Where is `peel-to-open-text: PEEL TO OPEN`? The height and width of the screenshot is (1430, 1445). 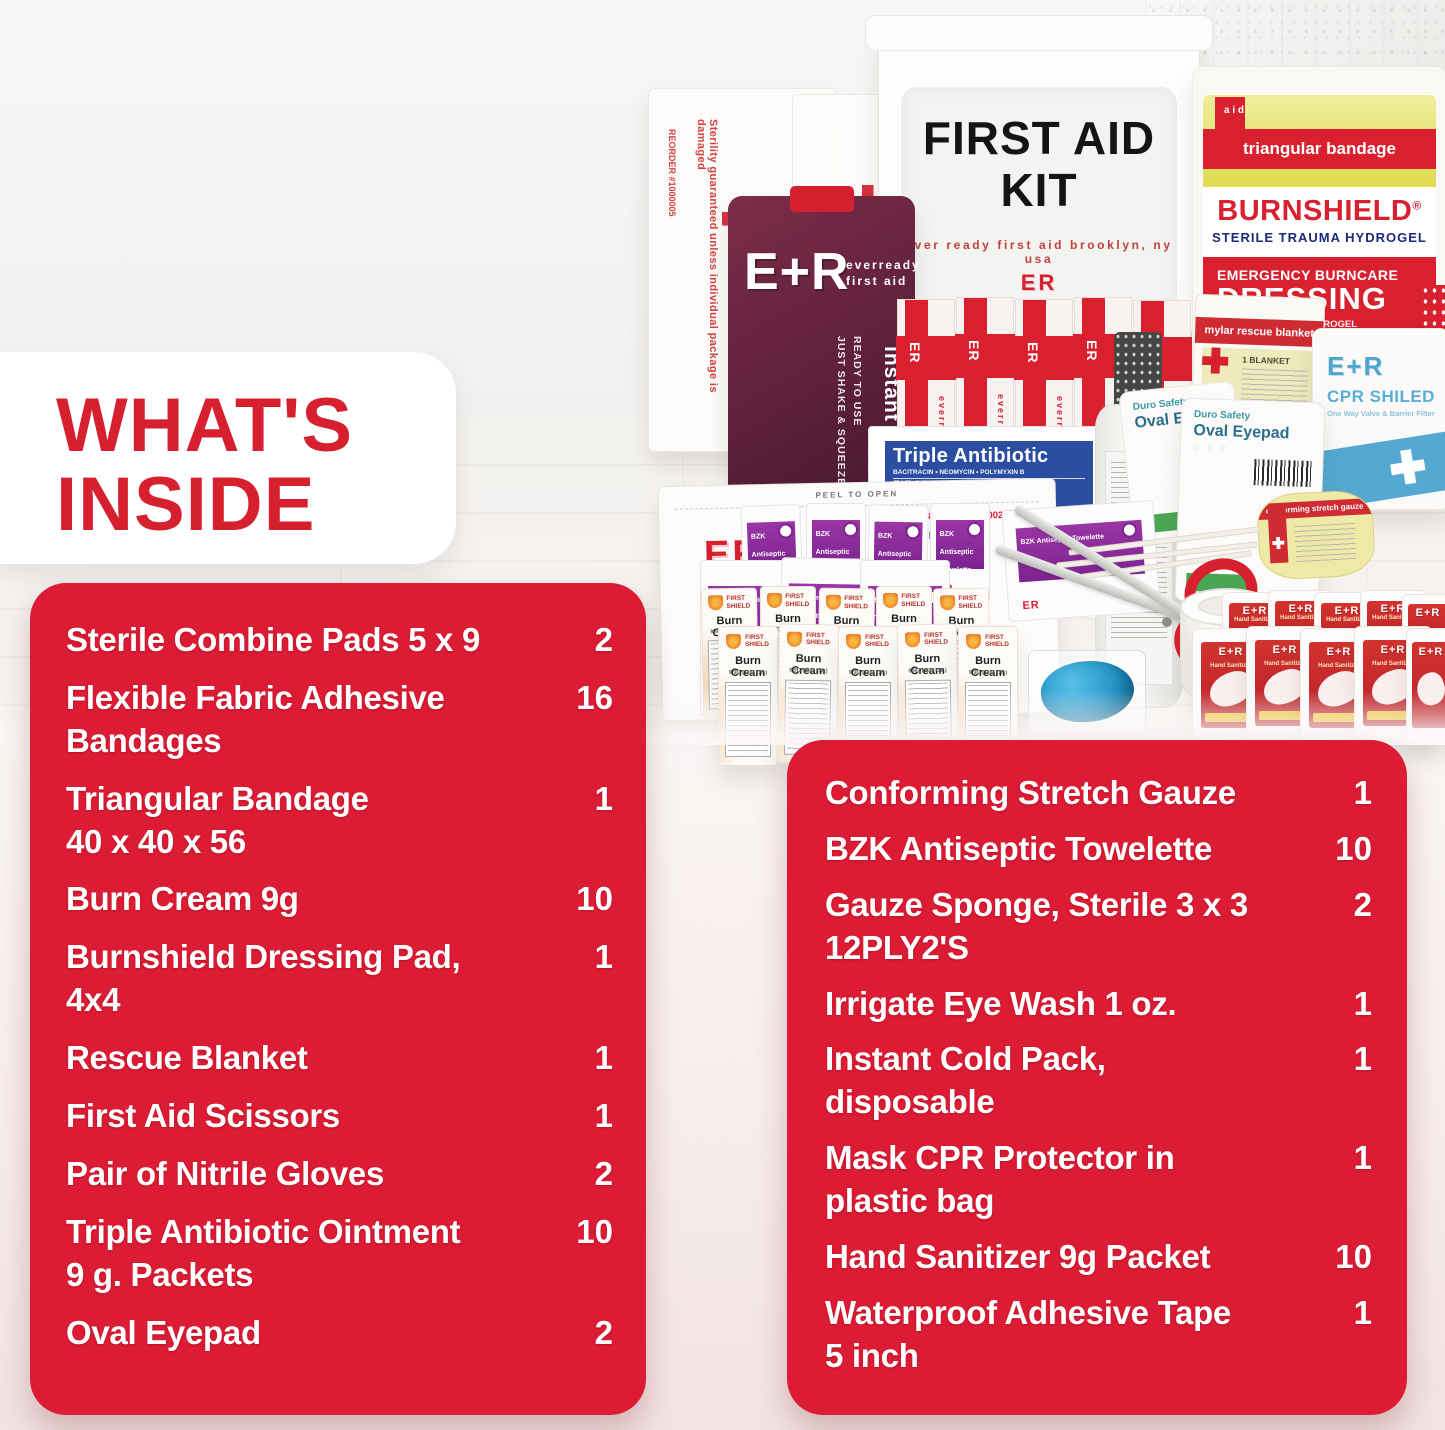
peel-to-open-text: PEEL TO OPEN is located at coordinates (857, 494).